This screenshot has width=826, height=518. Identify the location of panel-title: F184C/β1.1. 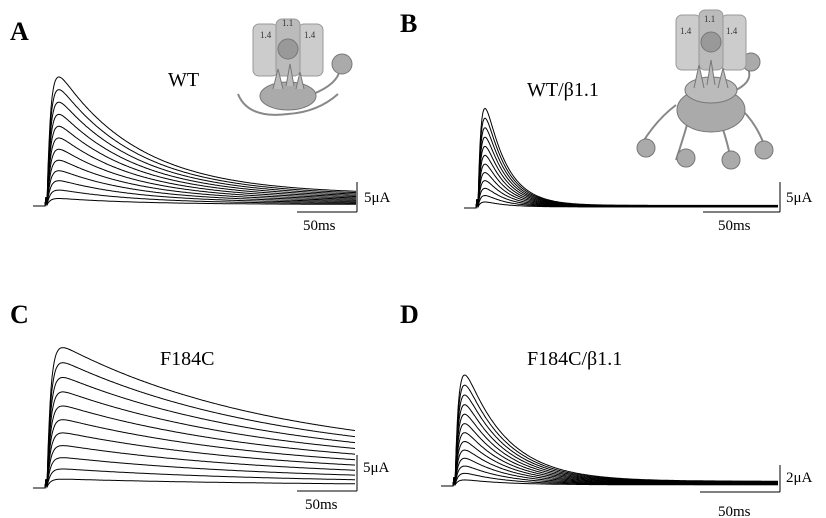
(574, 359).